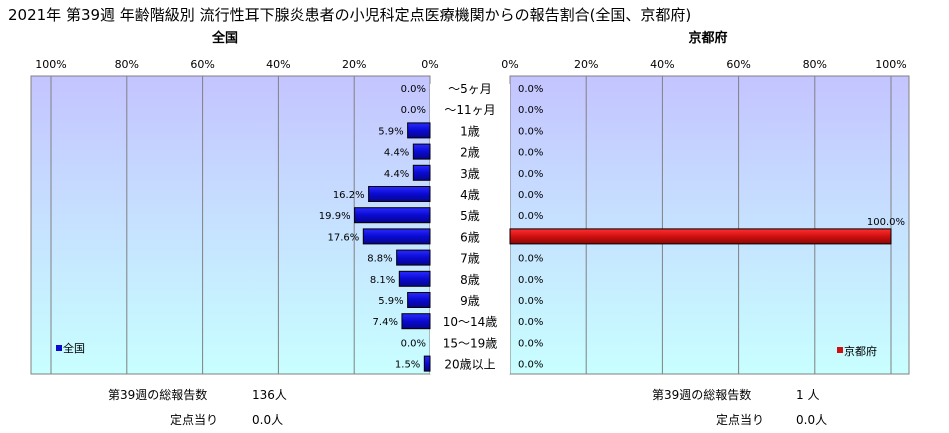  What do you see at coordinates (470, 343) in the screenshot?
I see `category-label: 15～19歳` at bounding box center [470, 343].